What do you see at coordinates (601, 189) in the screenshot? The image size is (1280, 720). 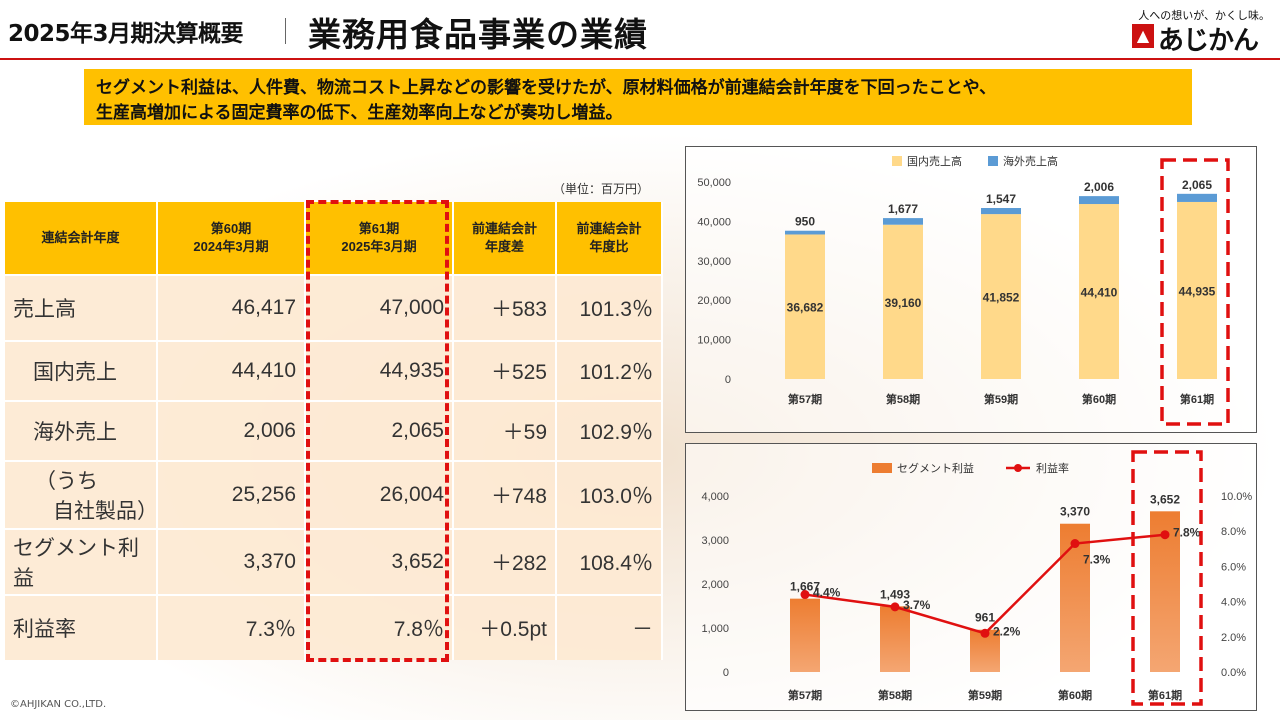 I see `unit-label: （単位：百万円）` at bounding box center [601, 189].